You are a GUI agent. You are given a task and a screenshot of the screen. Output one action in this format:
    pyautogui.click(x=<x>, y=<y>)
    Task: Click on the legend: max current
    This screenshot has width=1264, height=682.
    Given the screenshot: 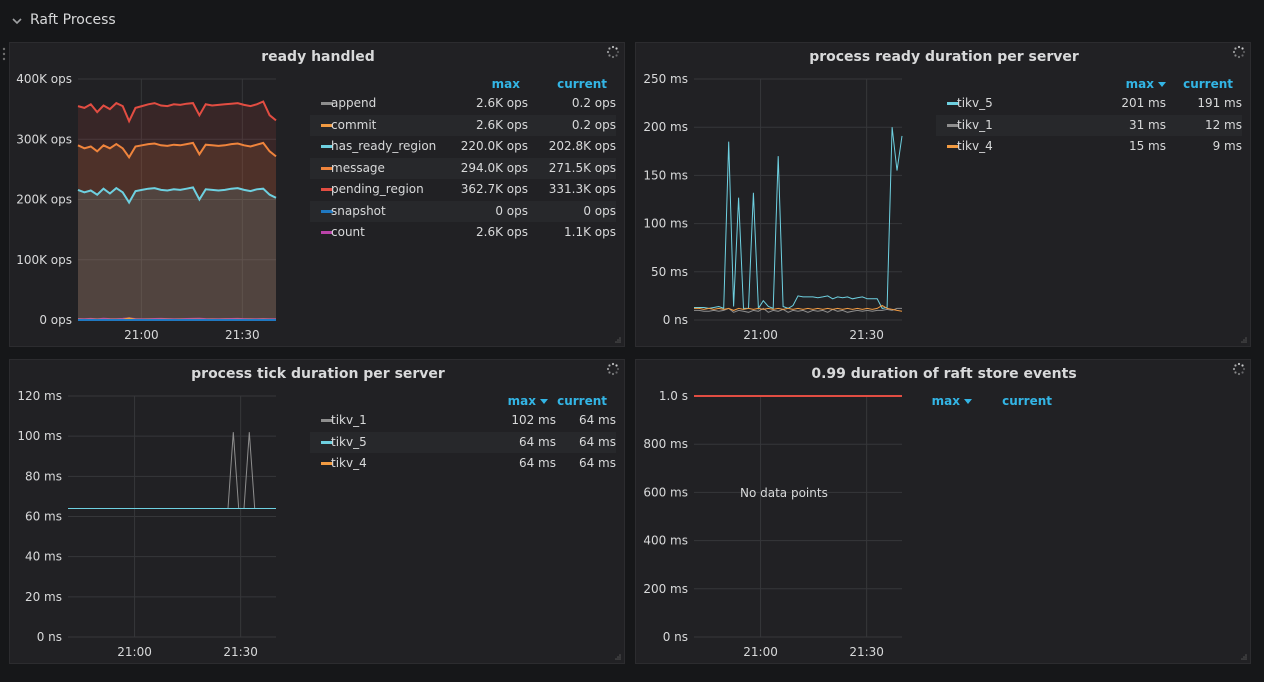 What is the action you would take?
    pyautogui.click(x=1093, y=494)
    